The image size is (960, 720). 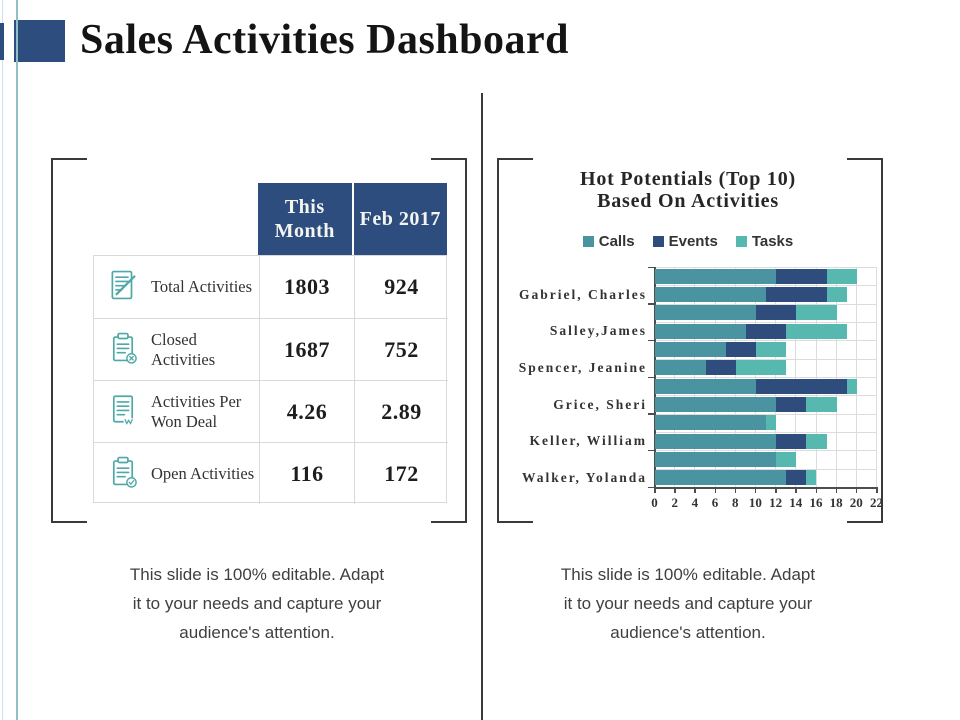 What do you see at coordinates (2, 360) in the screenshot?
I see `left-edge-line` at bounding box center [2, 360].